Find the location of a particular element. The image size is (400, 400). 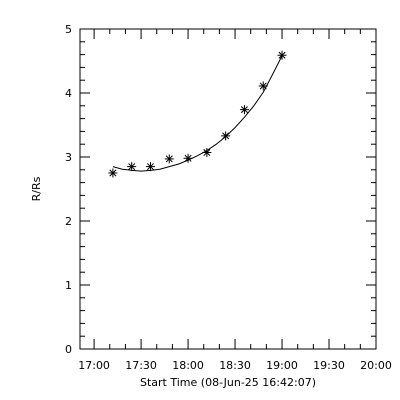

x-tick-label: 20:00 is located at coordinates (376, 365).